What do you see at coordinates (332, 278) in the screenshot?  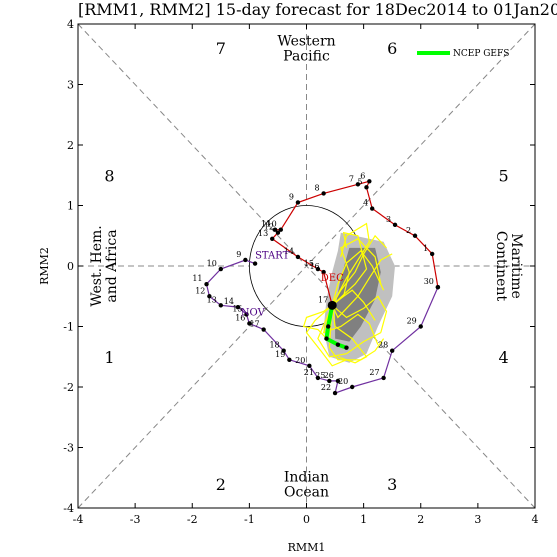 I see `annotation-label: DEC` at bounding box center [332, 278].